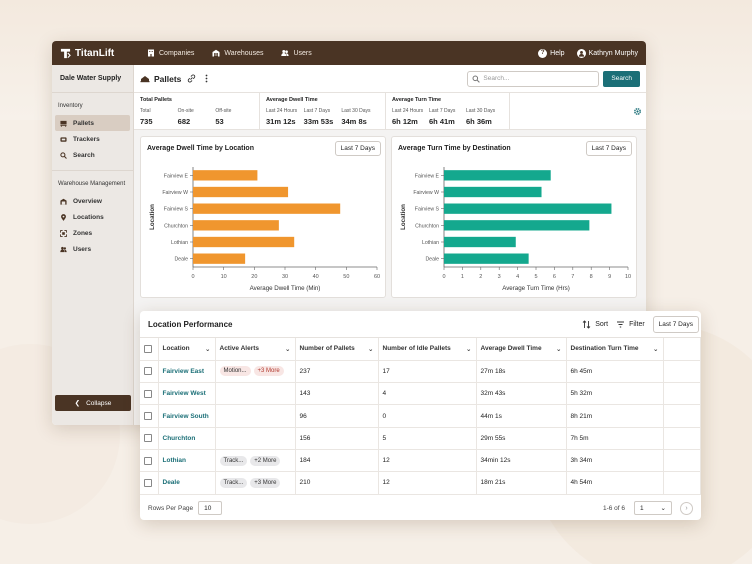  I want to click on table-row: Churchton 156 5 29m 55s 7h 5m, so click(420, 438).